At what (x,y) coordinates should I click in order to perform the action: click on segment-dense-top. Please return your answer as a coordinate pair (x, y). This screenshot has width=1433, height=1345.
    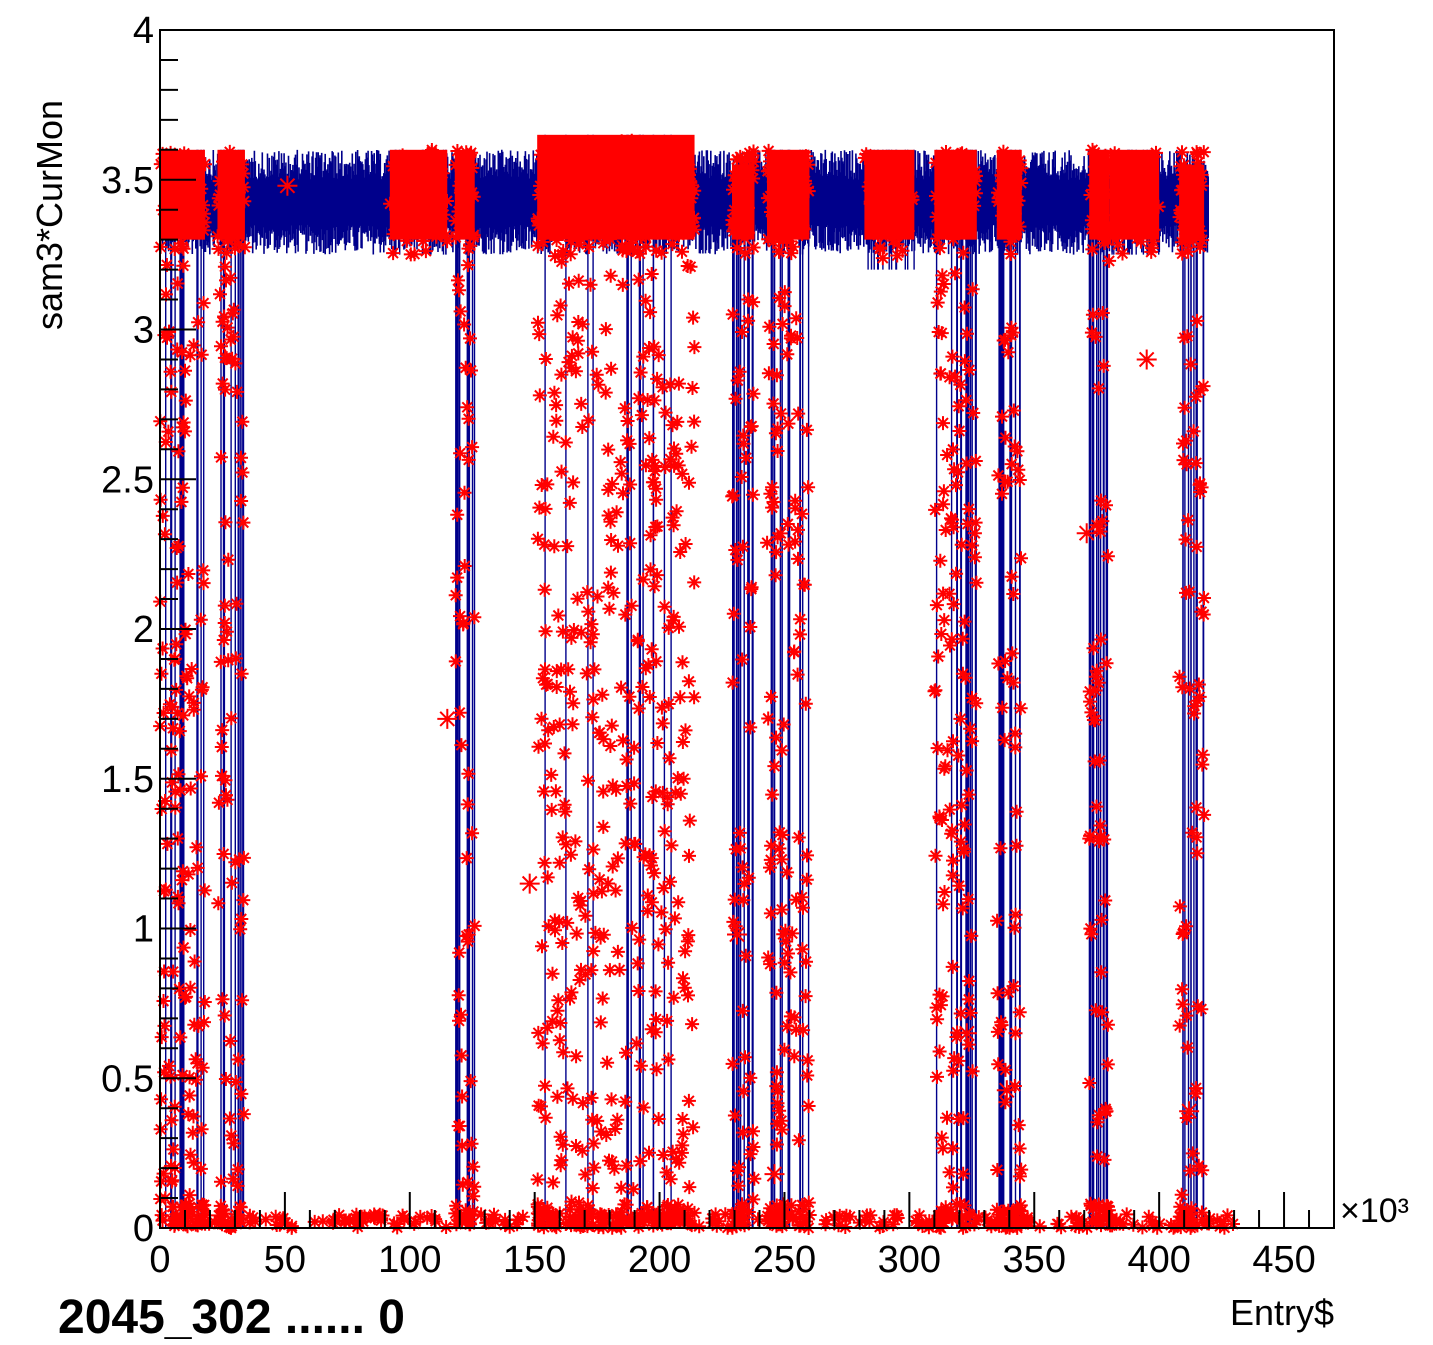
    Looking at the image, I should click on (743, 202).